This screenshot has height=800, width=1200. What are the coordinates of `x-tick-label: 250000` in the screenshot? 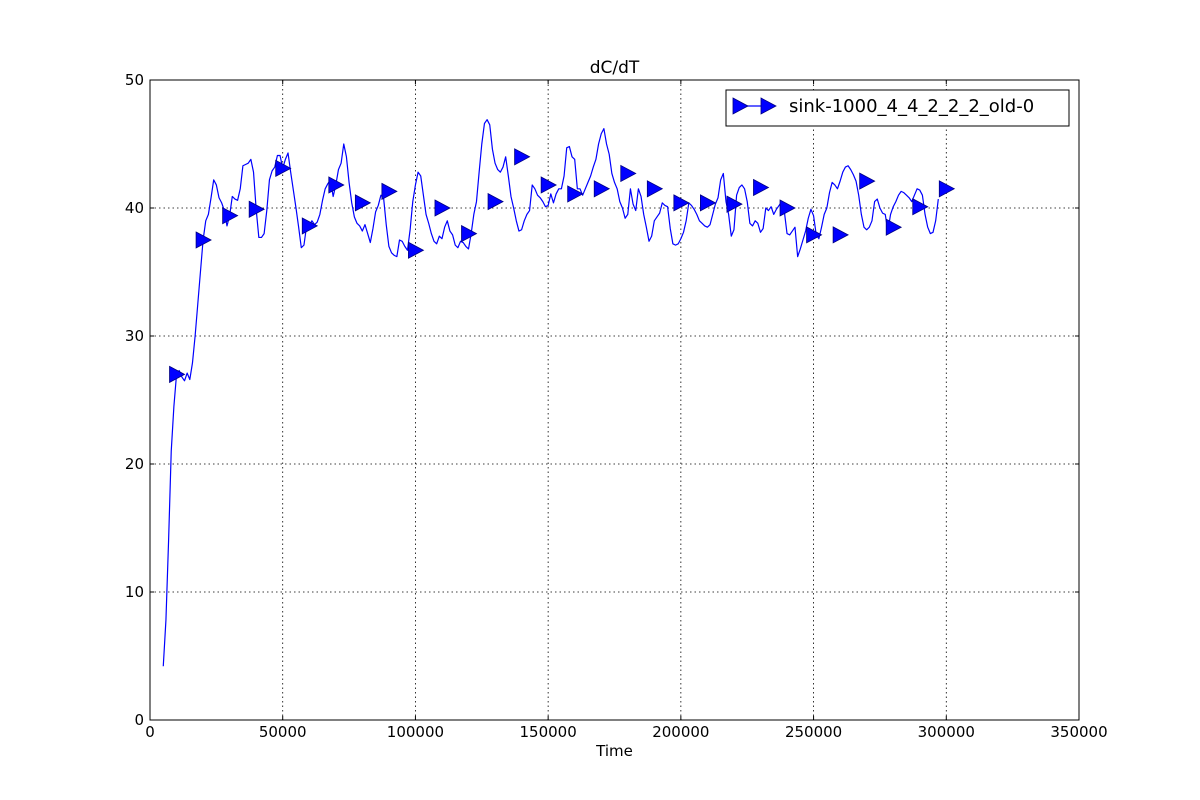 It's located at (813, 732).